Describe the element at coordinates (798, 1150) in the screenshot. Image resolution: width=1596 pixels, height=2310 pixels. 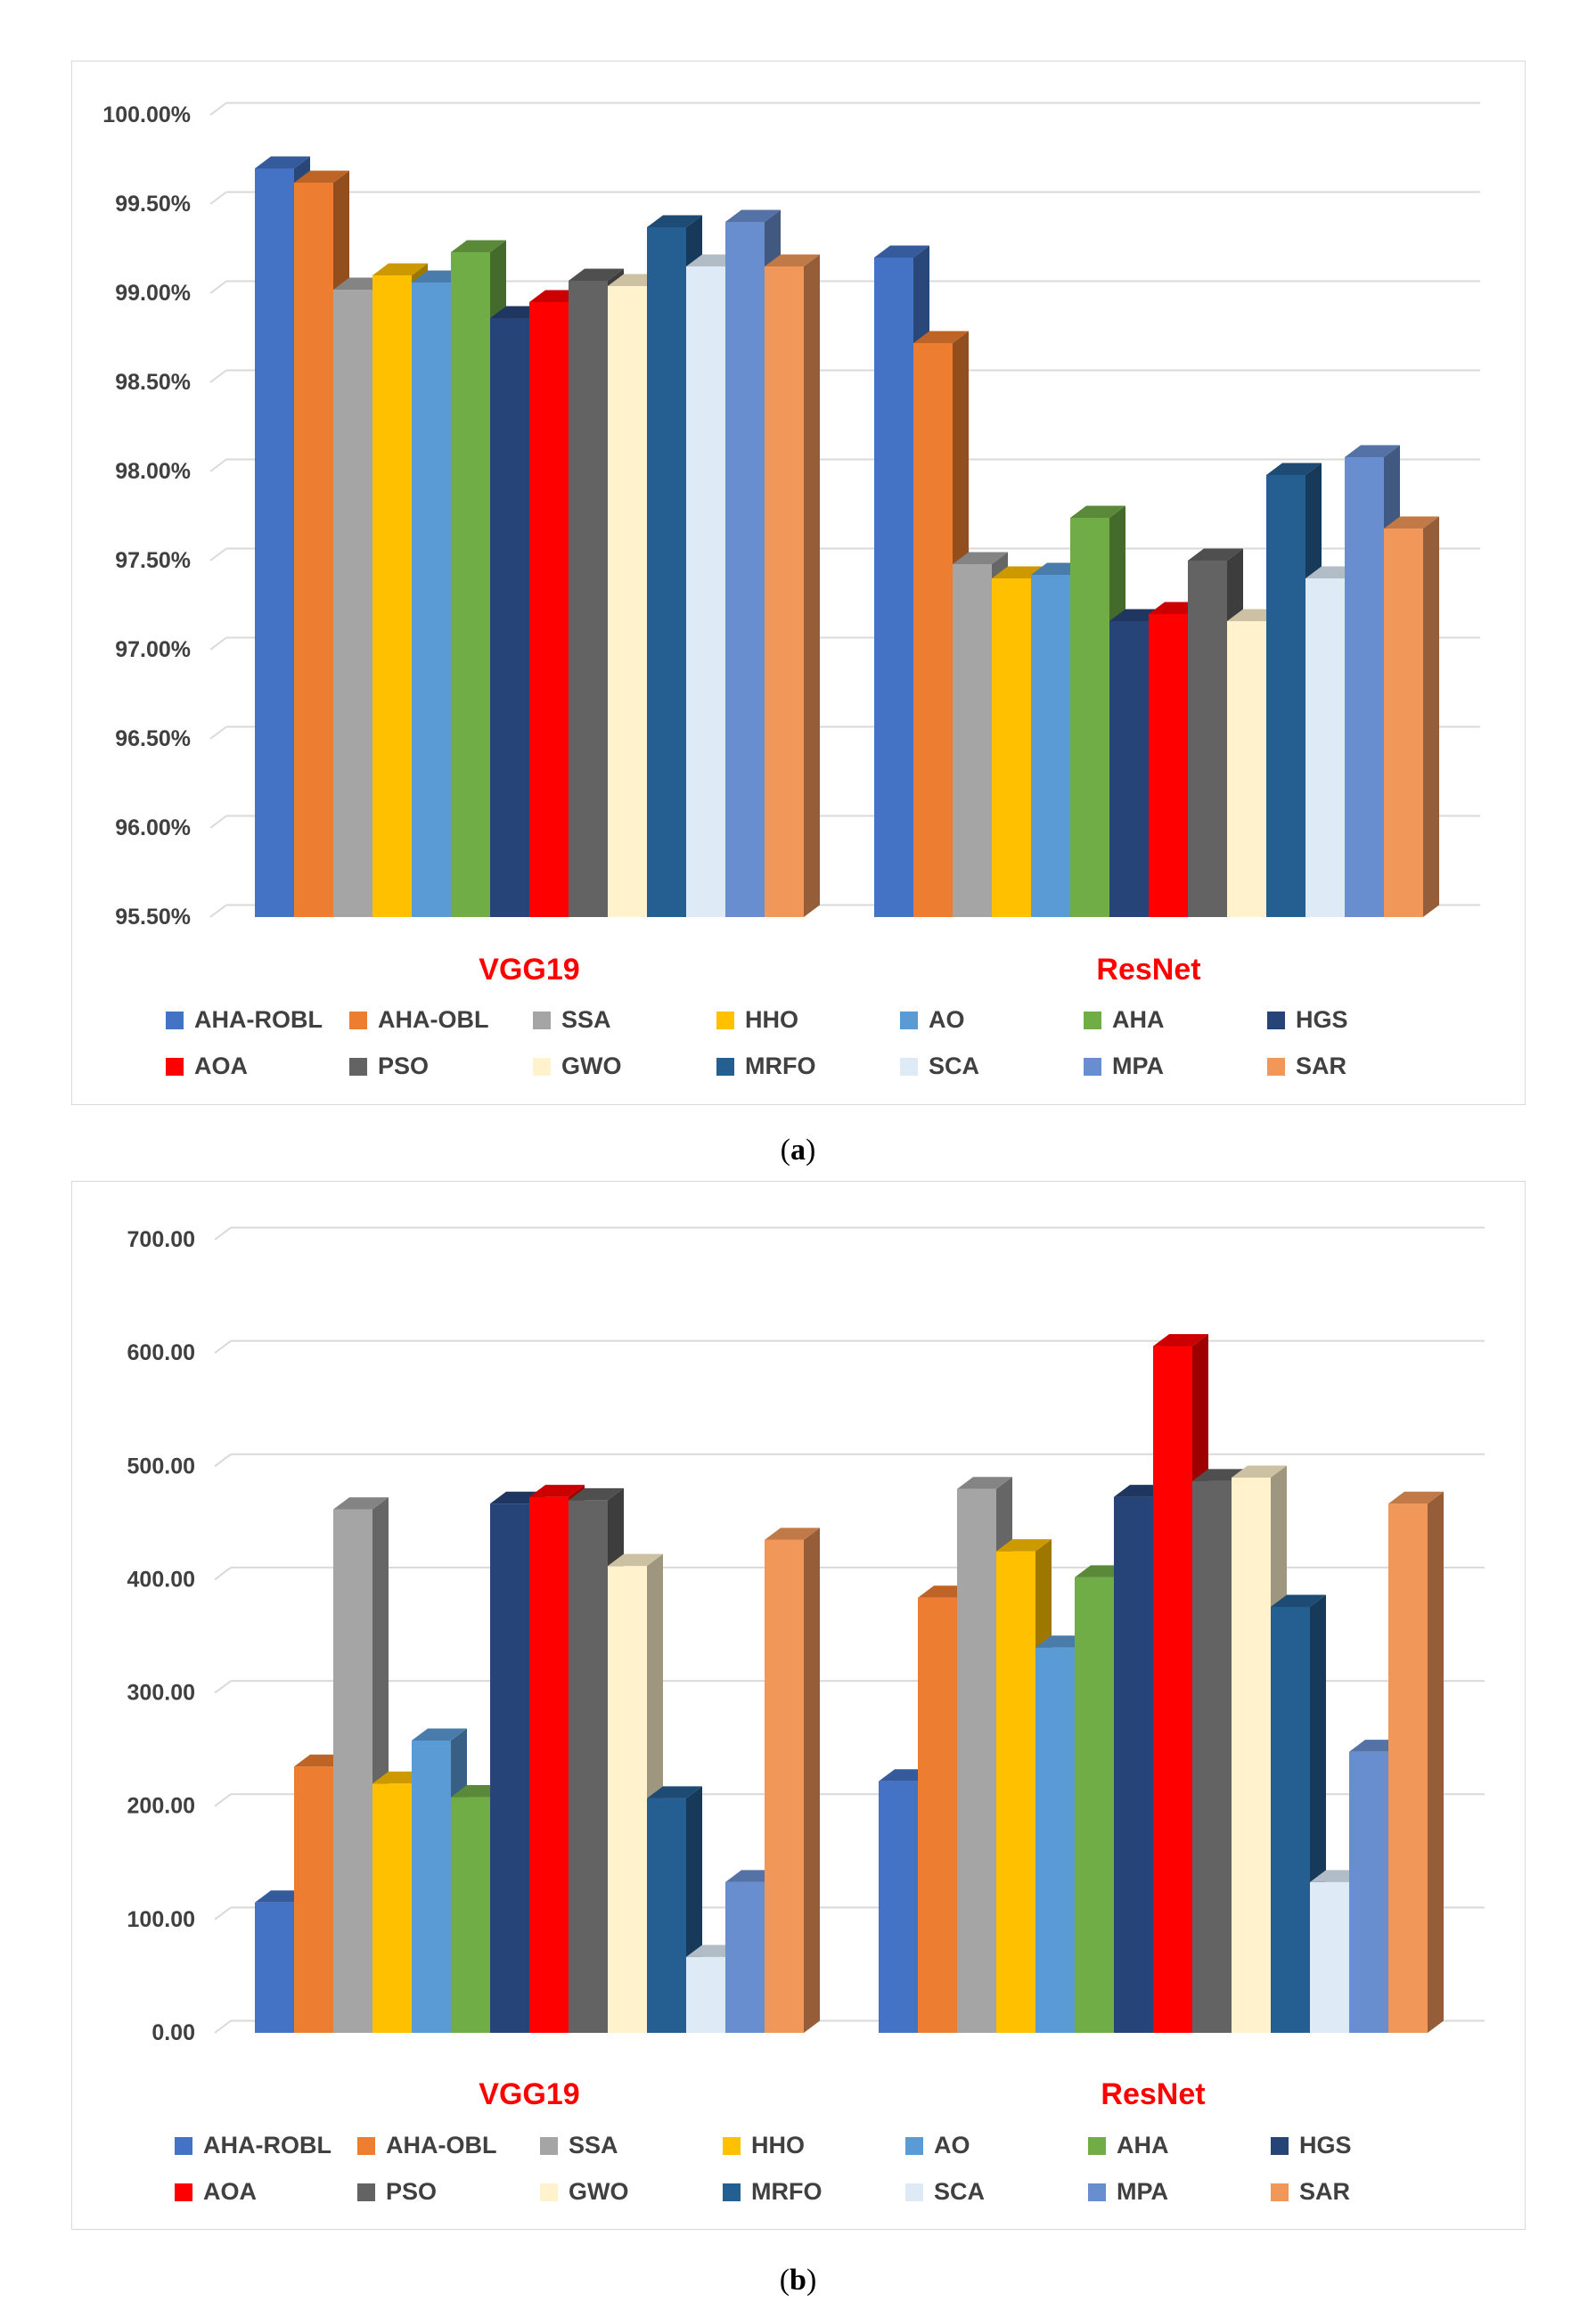
I see `caption-a: (a)` at that location.